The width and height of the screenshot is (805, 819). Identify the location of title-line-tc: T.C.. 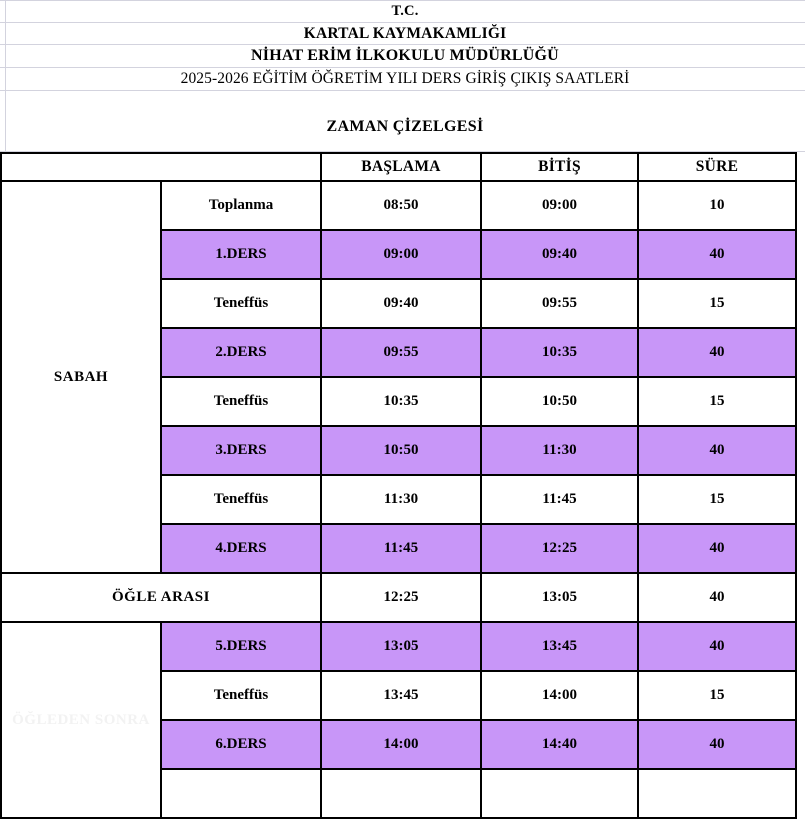
(405, 11).